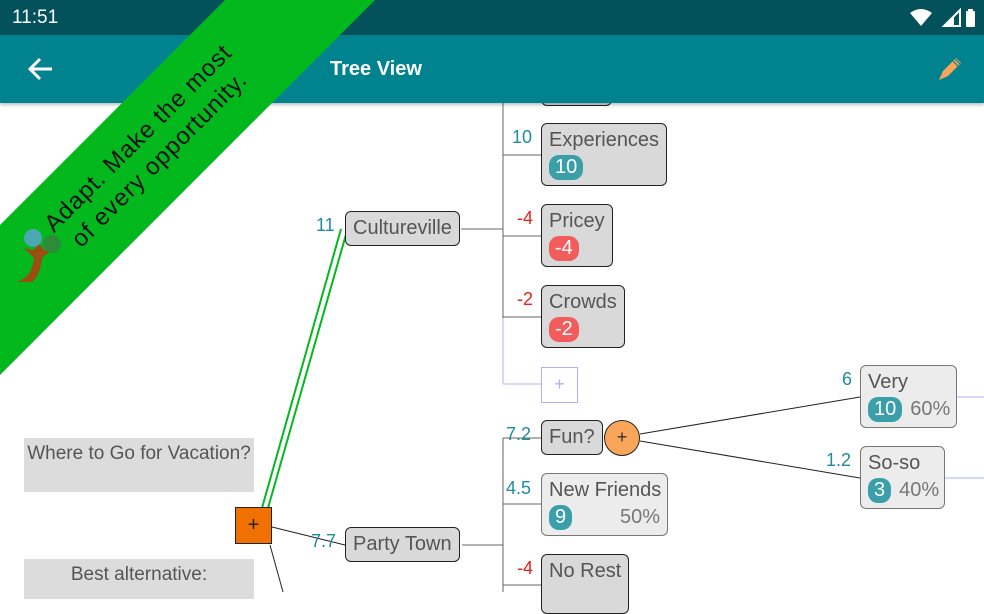  I want to click on node-label: Crowds, so click(583, 302).